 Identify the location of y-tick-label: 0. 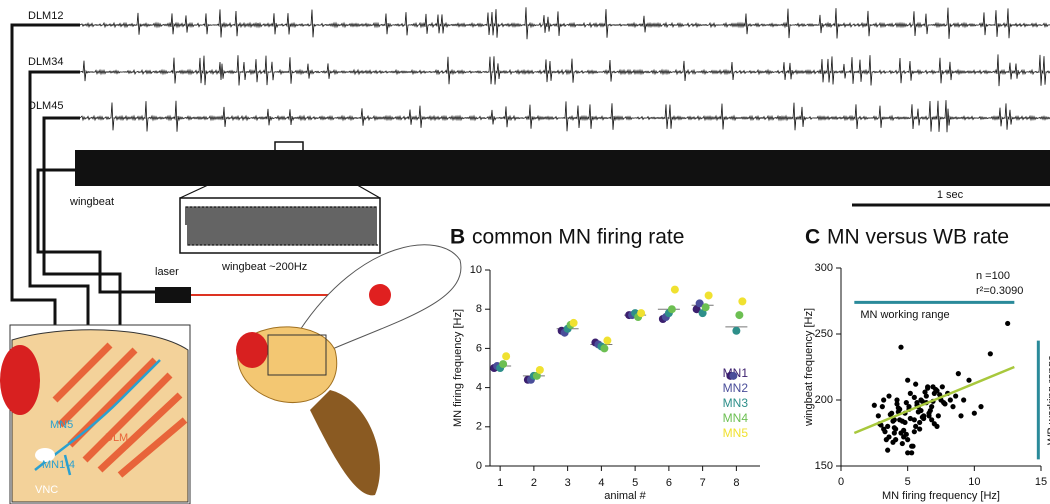
(479, 466).